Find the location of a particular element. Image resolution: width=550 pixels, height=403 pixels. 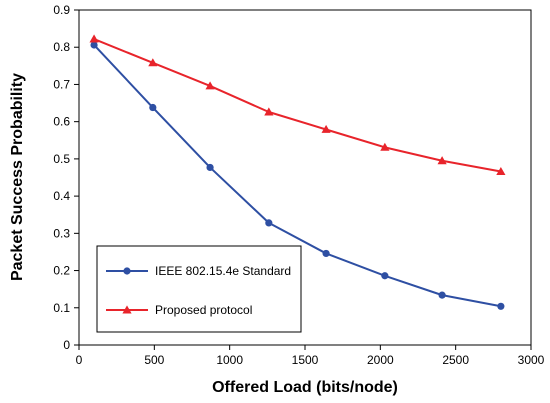

x-tick-label: 3000 is located at coordinates (531, 360).